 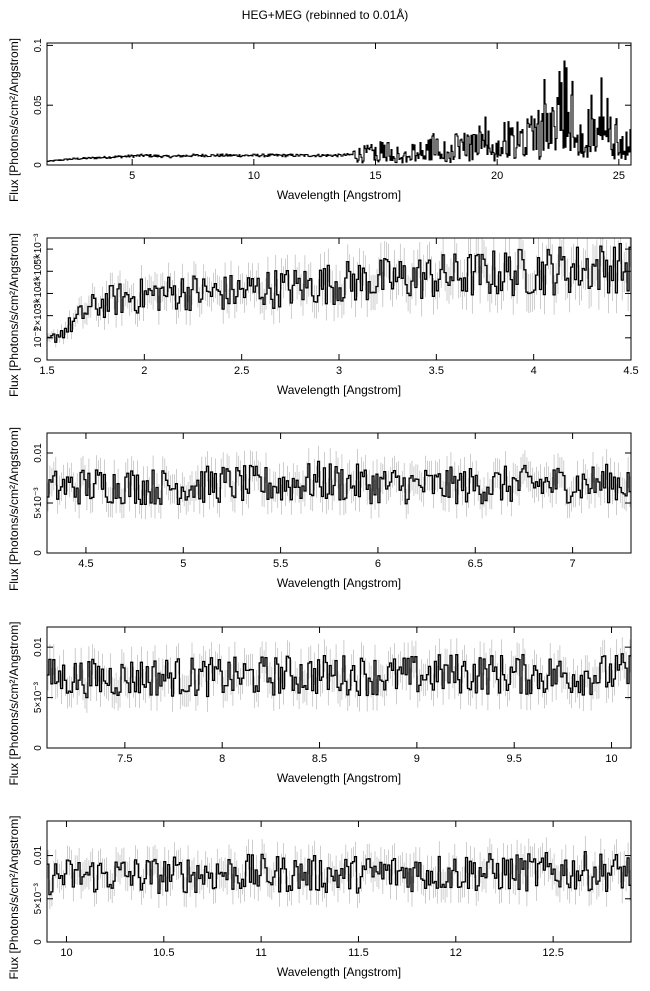 I want to click on y-tick-label: 0.05, so click(x=38, y=105).